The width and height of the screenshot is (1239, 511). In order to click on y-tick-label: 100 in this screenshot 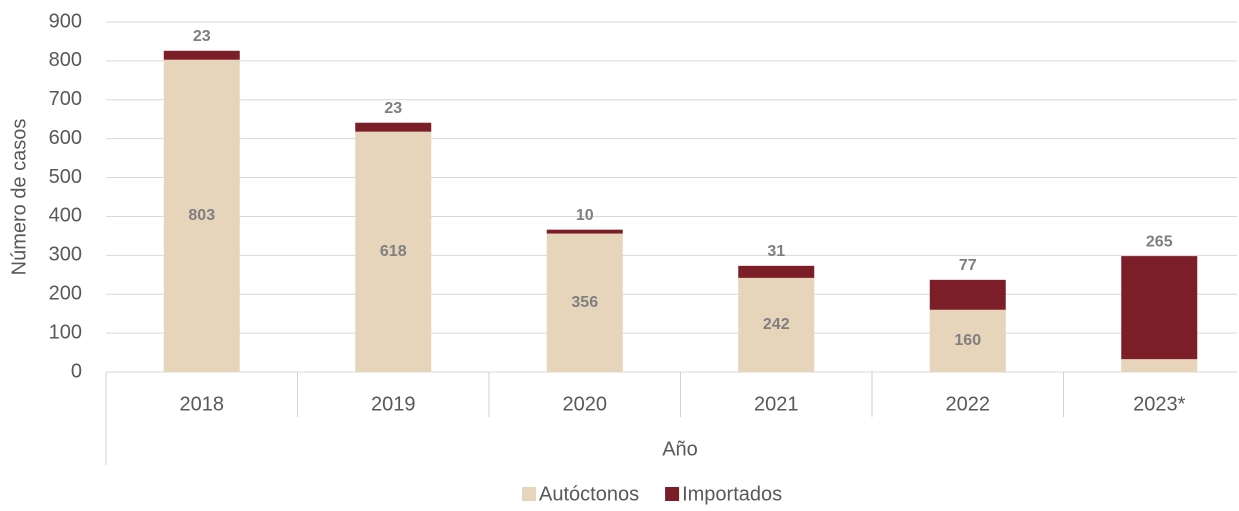, I will do `click(65, 332)`.